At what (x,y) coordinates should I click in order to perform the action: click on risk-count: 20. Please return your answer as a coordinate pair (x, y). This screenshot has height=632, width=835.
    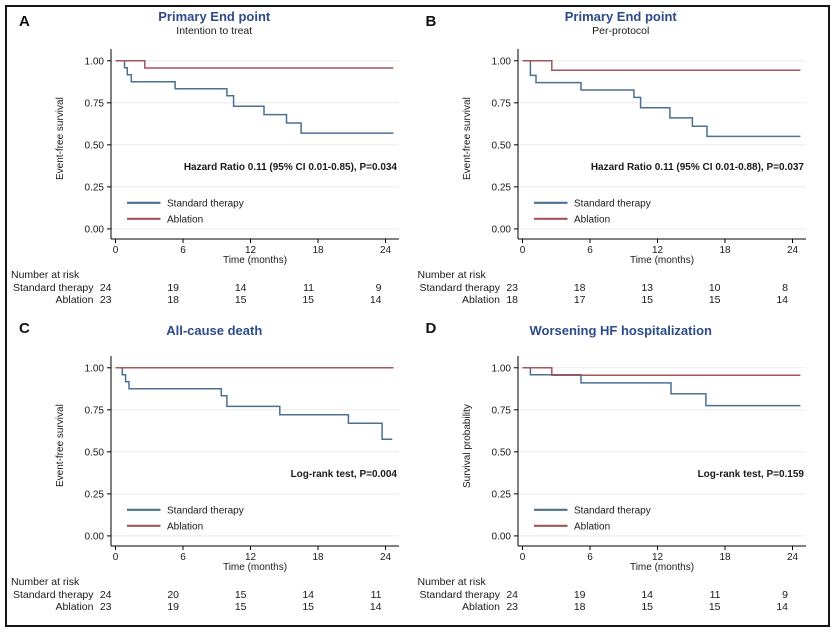
    Looking at the image, I should click on (173, 594).